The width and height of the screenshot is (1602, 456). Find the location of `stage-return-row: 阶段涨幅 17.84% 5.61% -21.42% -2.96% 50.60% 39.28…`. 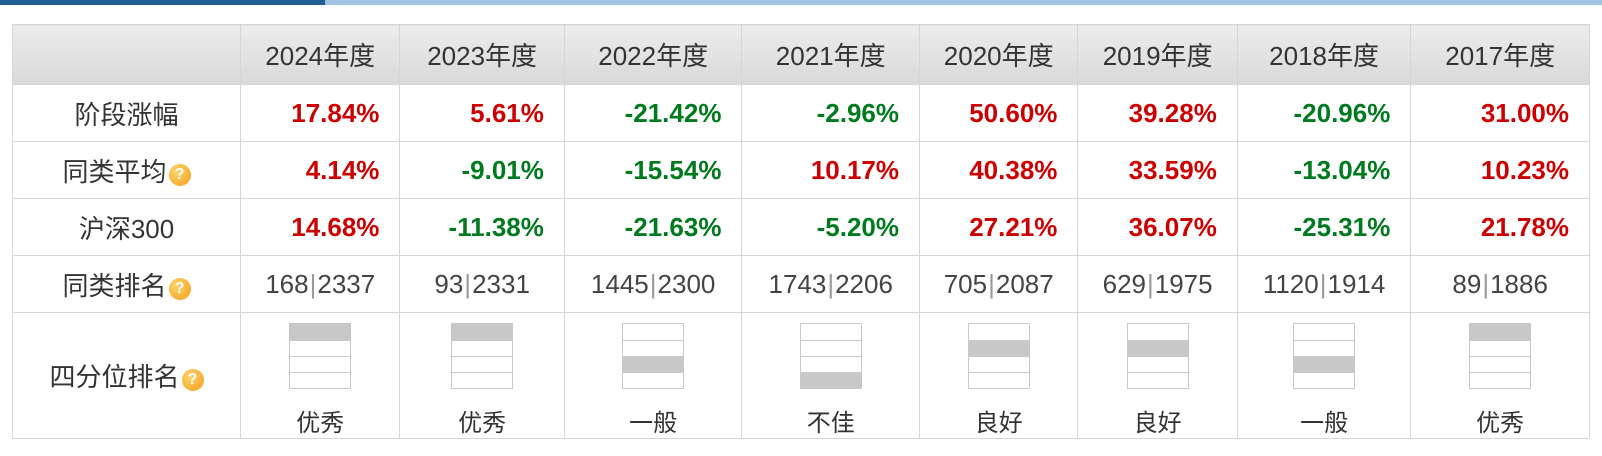

stage-return-row: 阶段涨幅 17.84% 5.61% -21.42% -2.96% 50.60% 39.28… is located at coordinates (800, 113).